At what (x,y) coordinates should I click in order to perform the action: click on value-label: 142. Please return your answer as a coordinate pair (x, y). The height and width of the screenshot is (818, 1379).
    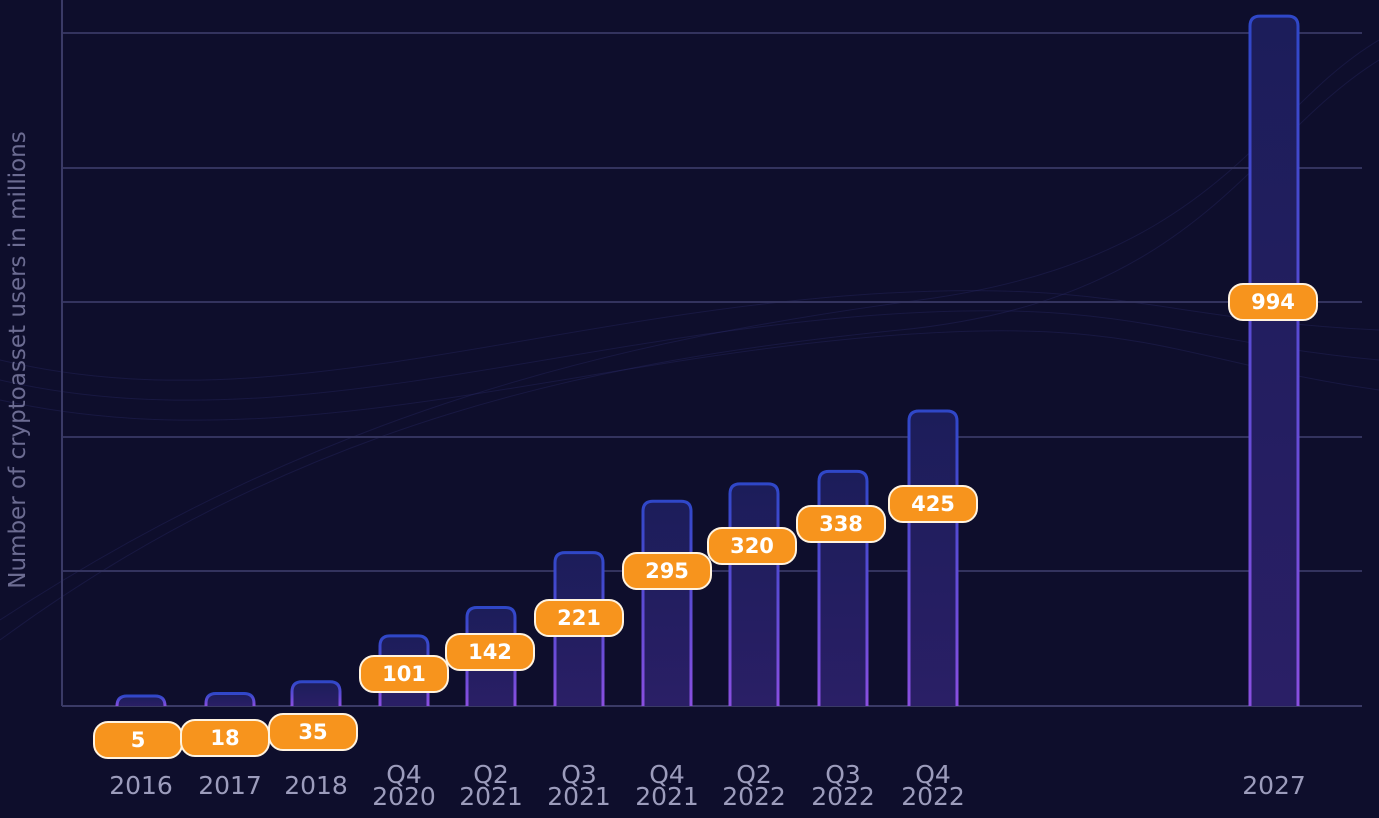
    Looking at the image, I should click on (490, 652).